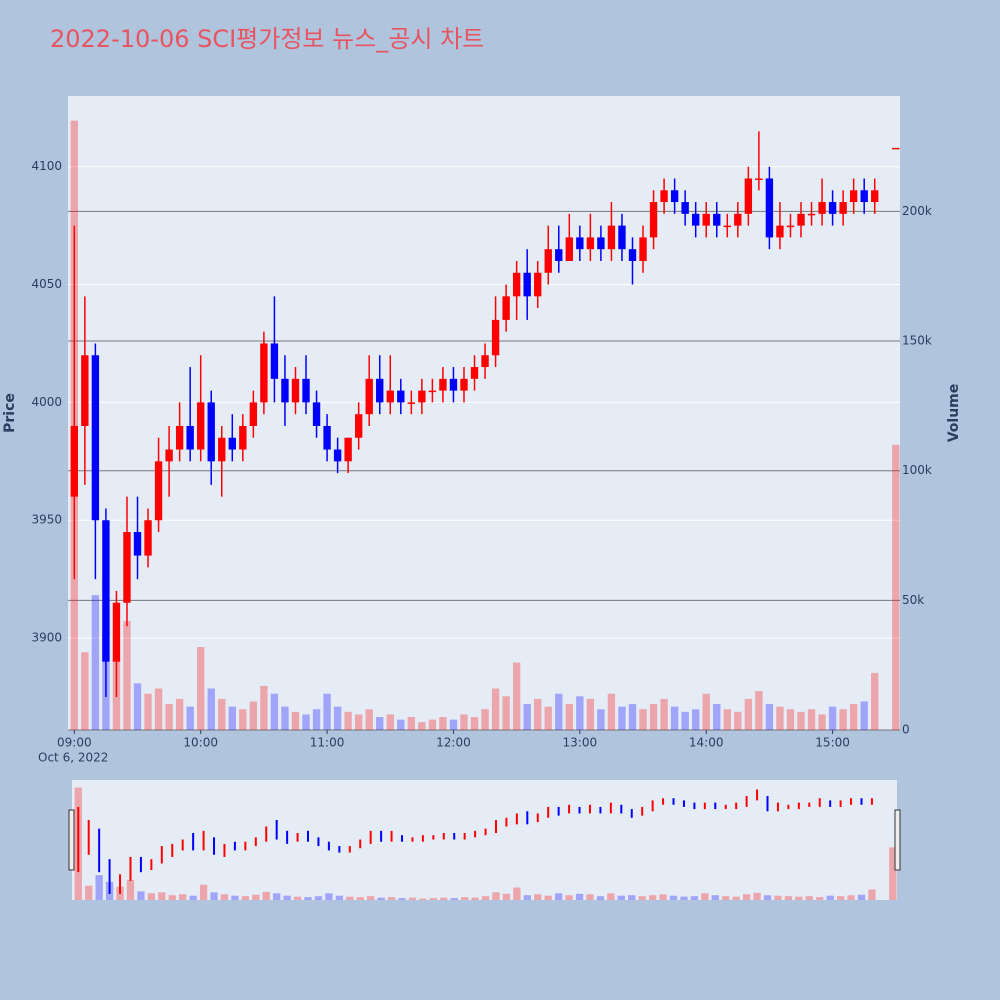 This screenshot has height=1000, width=1000. What do you see at coordinates (46, 284) in the screenshot?
I see `y-tick-label: 4050` at bounding box center [46, 284].